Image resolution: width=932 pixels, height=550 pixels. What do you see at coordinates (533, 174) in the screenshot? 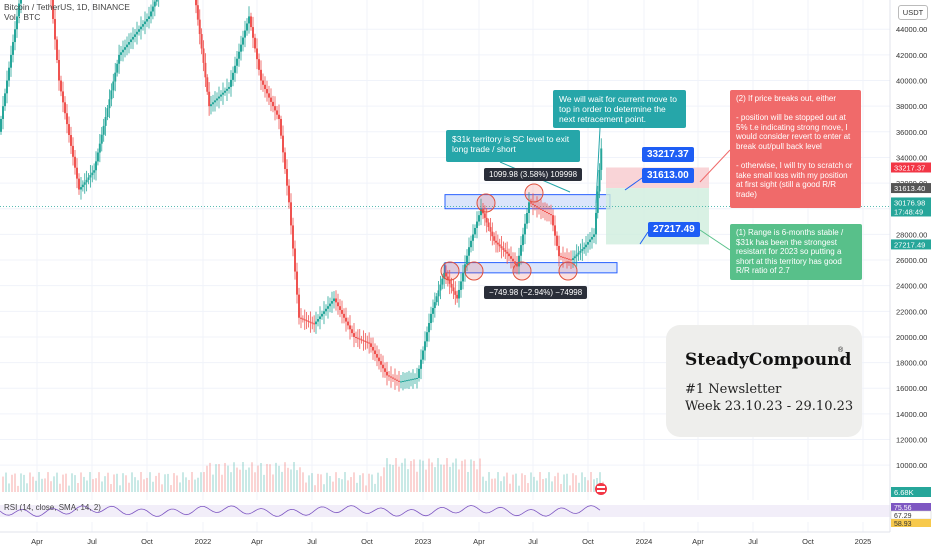
I see `measure-top-label: 1099.98 (3.58%) 109998` at bounding box center [533, 174].